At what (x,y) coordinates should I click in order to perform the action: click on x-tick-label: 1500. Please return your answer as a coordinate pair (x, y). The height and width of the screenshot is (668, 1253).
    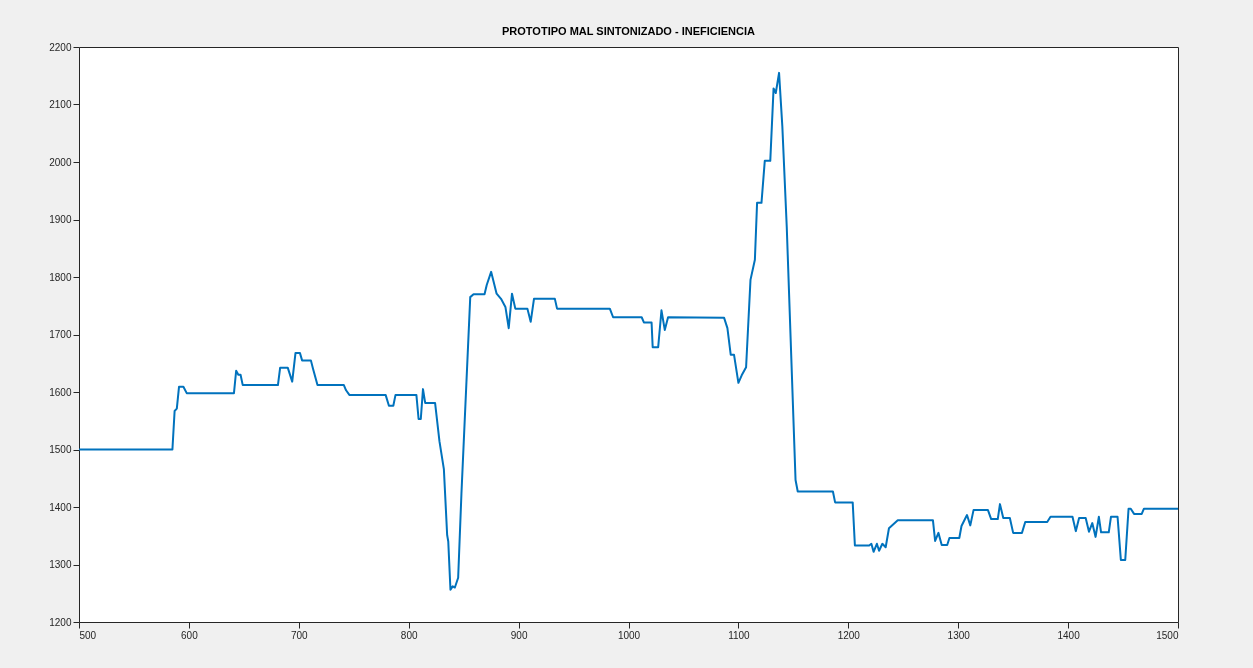
    Looking at the image, I should click on (1167, 635).